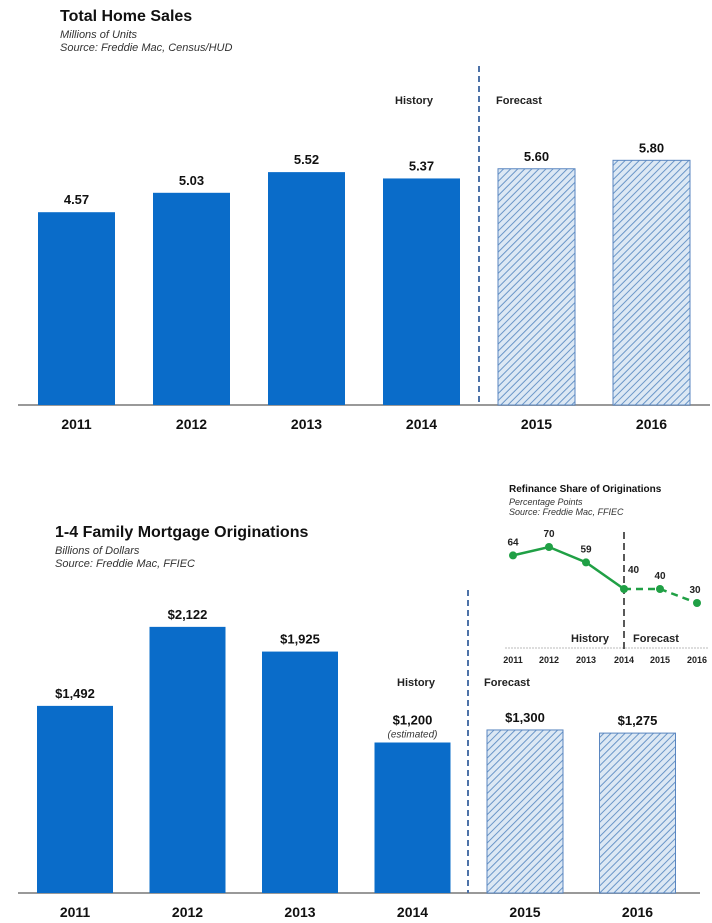  What do you see at coordinates (624, 589) in the screenshot?
I see `refi-point-2014` at bounding box center [624, 589].